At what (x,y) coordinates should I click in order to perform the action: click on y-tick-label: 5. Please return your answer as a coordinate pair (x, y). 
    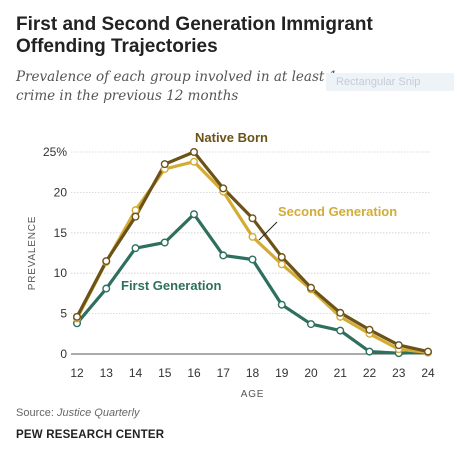
    Looking at the image, I should click on (63, 314).